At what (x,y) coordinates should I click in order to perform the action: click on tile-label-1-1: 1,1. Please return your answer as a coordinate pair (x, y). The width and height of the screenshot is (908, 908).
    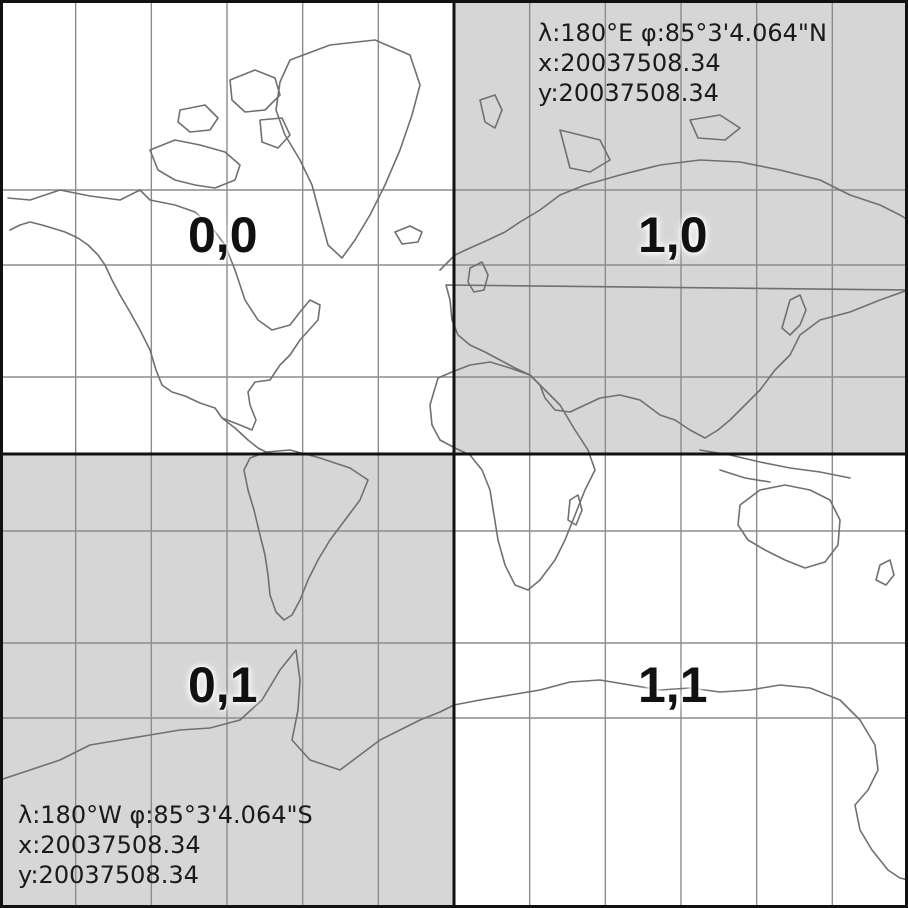
    Looking at the image, I should click on (673, 685).